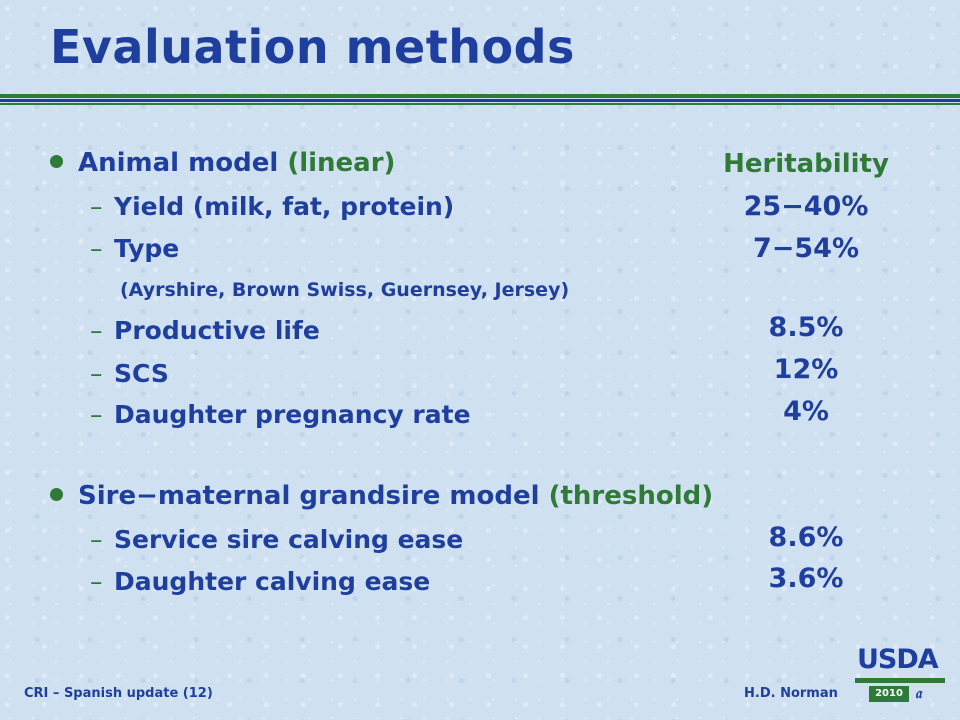 This screenshot has width=960, height=720. What do you see at coordinates (806, 327) in the screenshot?
I see `heritability-productive-life: 8.5%` at bounding box center [806, 327].